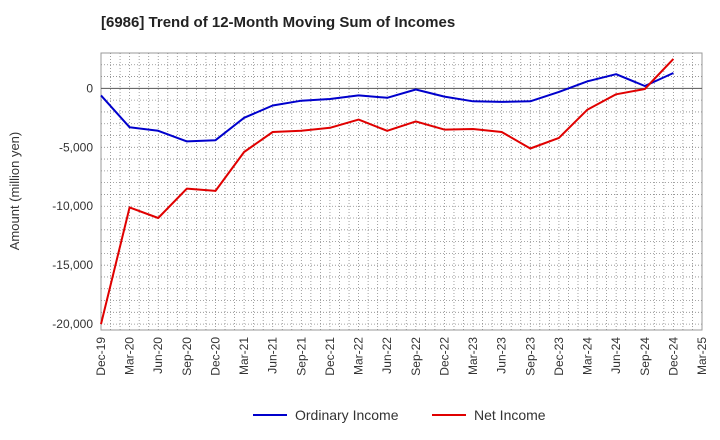 This screenshot has width=720, height=440. What do you see at coordinates (416, 356) in the screenshot?
I see `x-tick-label: Sep-22` at bounding box center [416, 356].